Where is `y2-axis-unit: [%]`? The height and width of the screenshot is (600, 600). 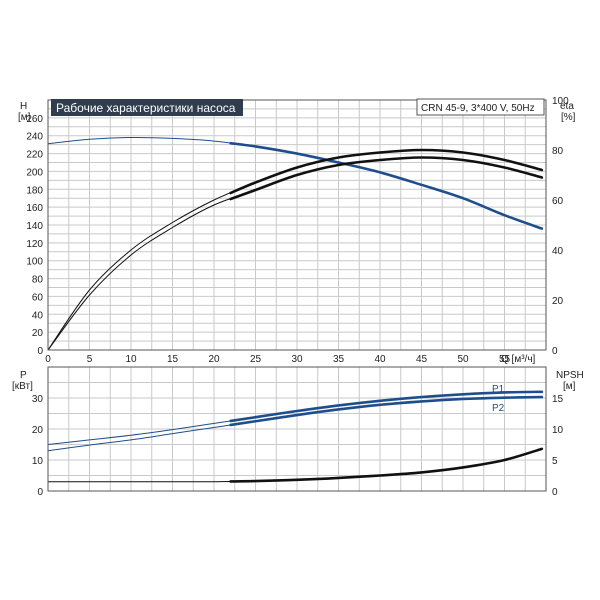 y2-axis-unit: [%] is located at coordinates (568, 117).